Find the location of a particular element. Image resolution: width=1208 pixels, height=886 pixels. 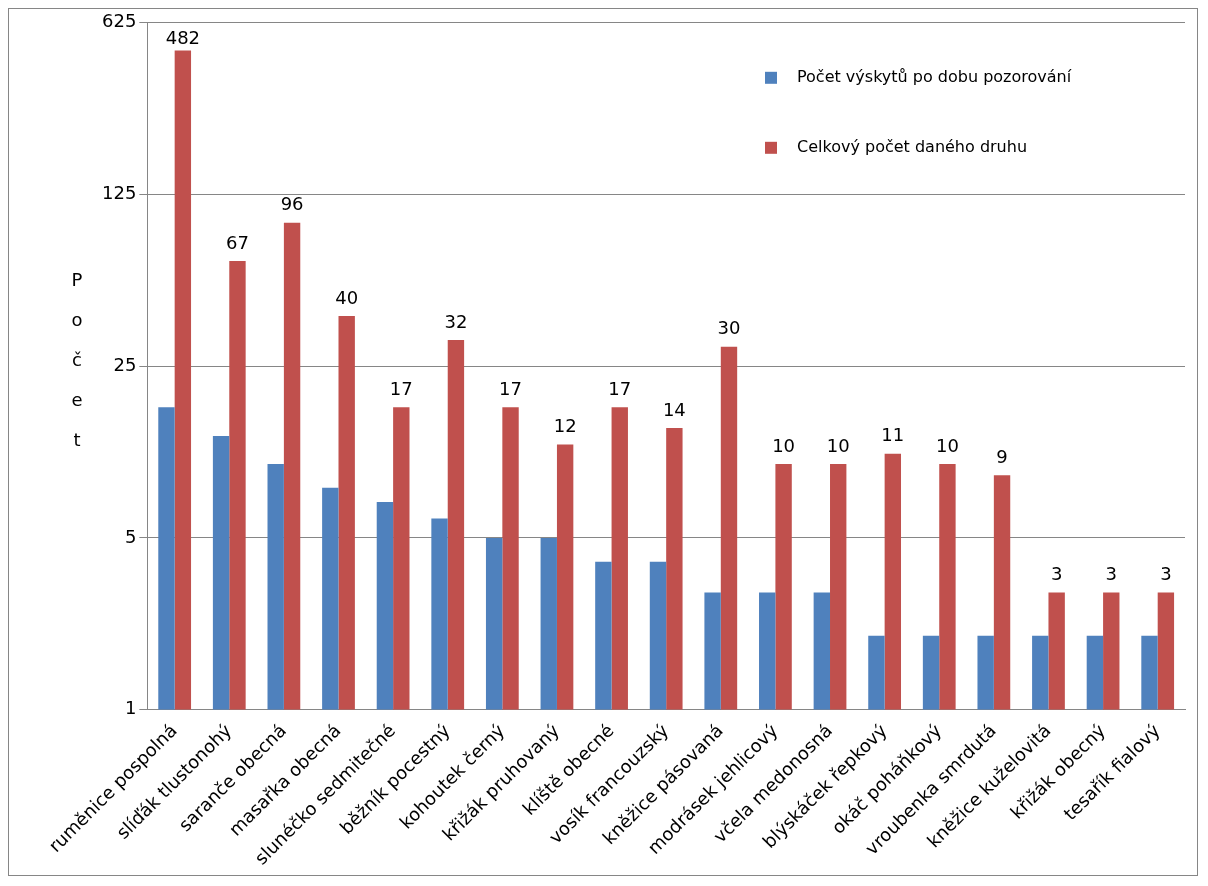

y-tick-label: 625 is located at coordinates (119, 21).